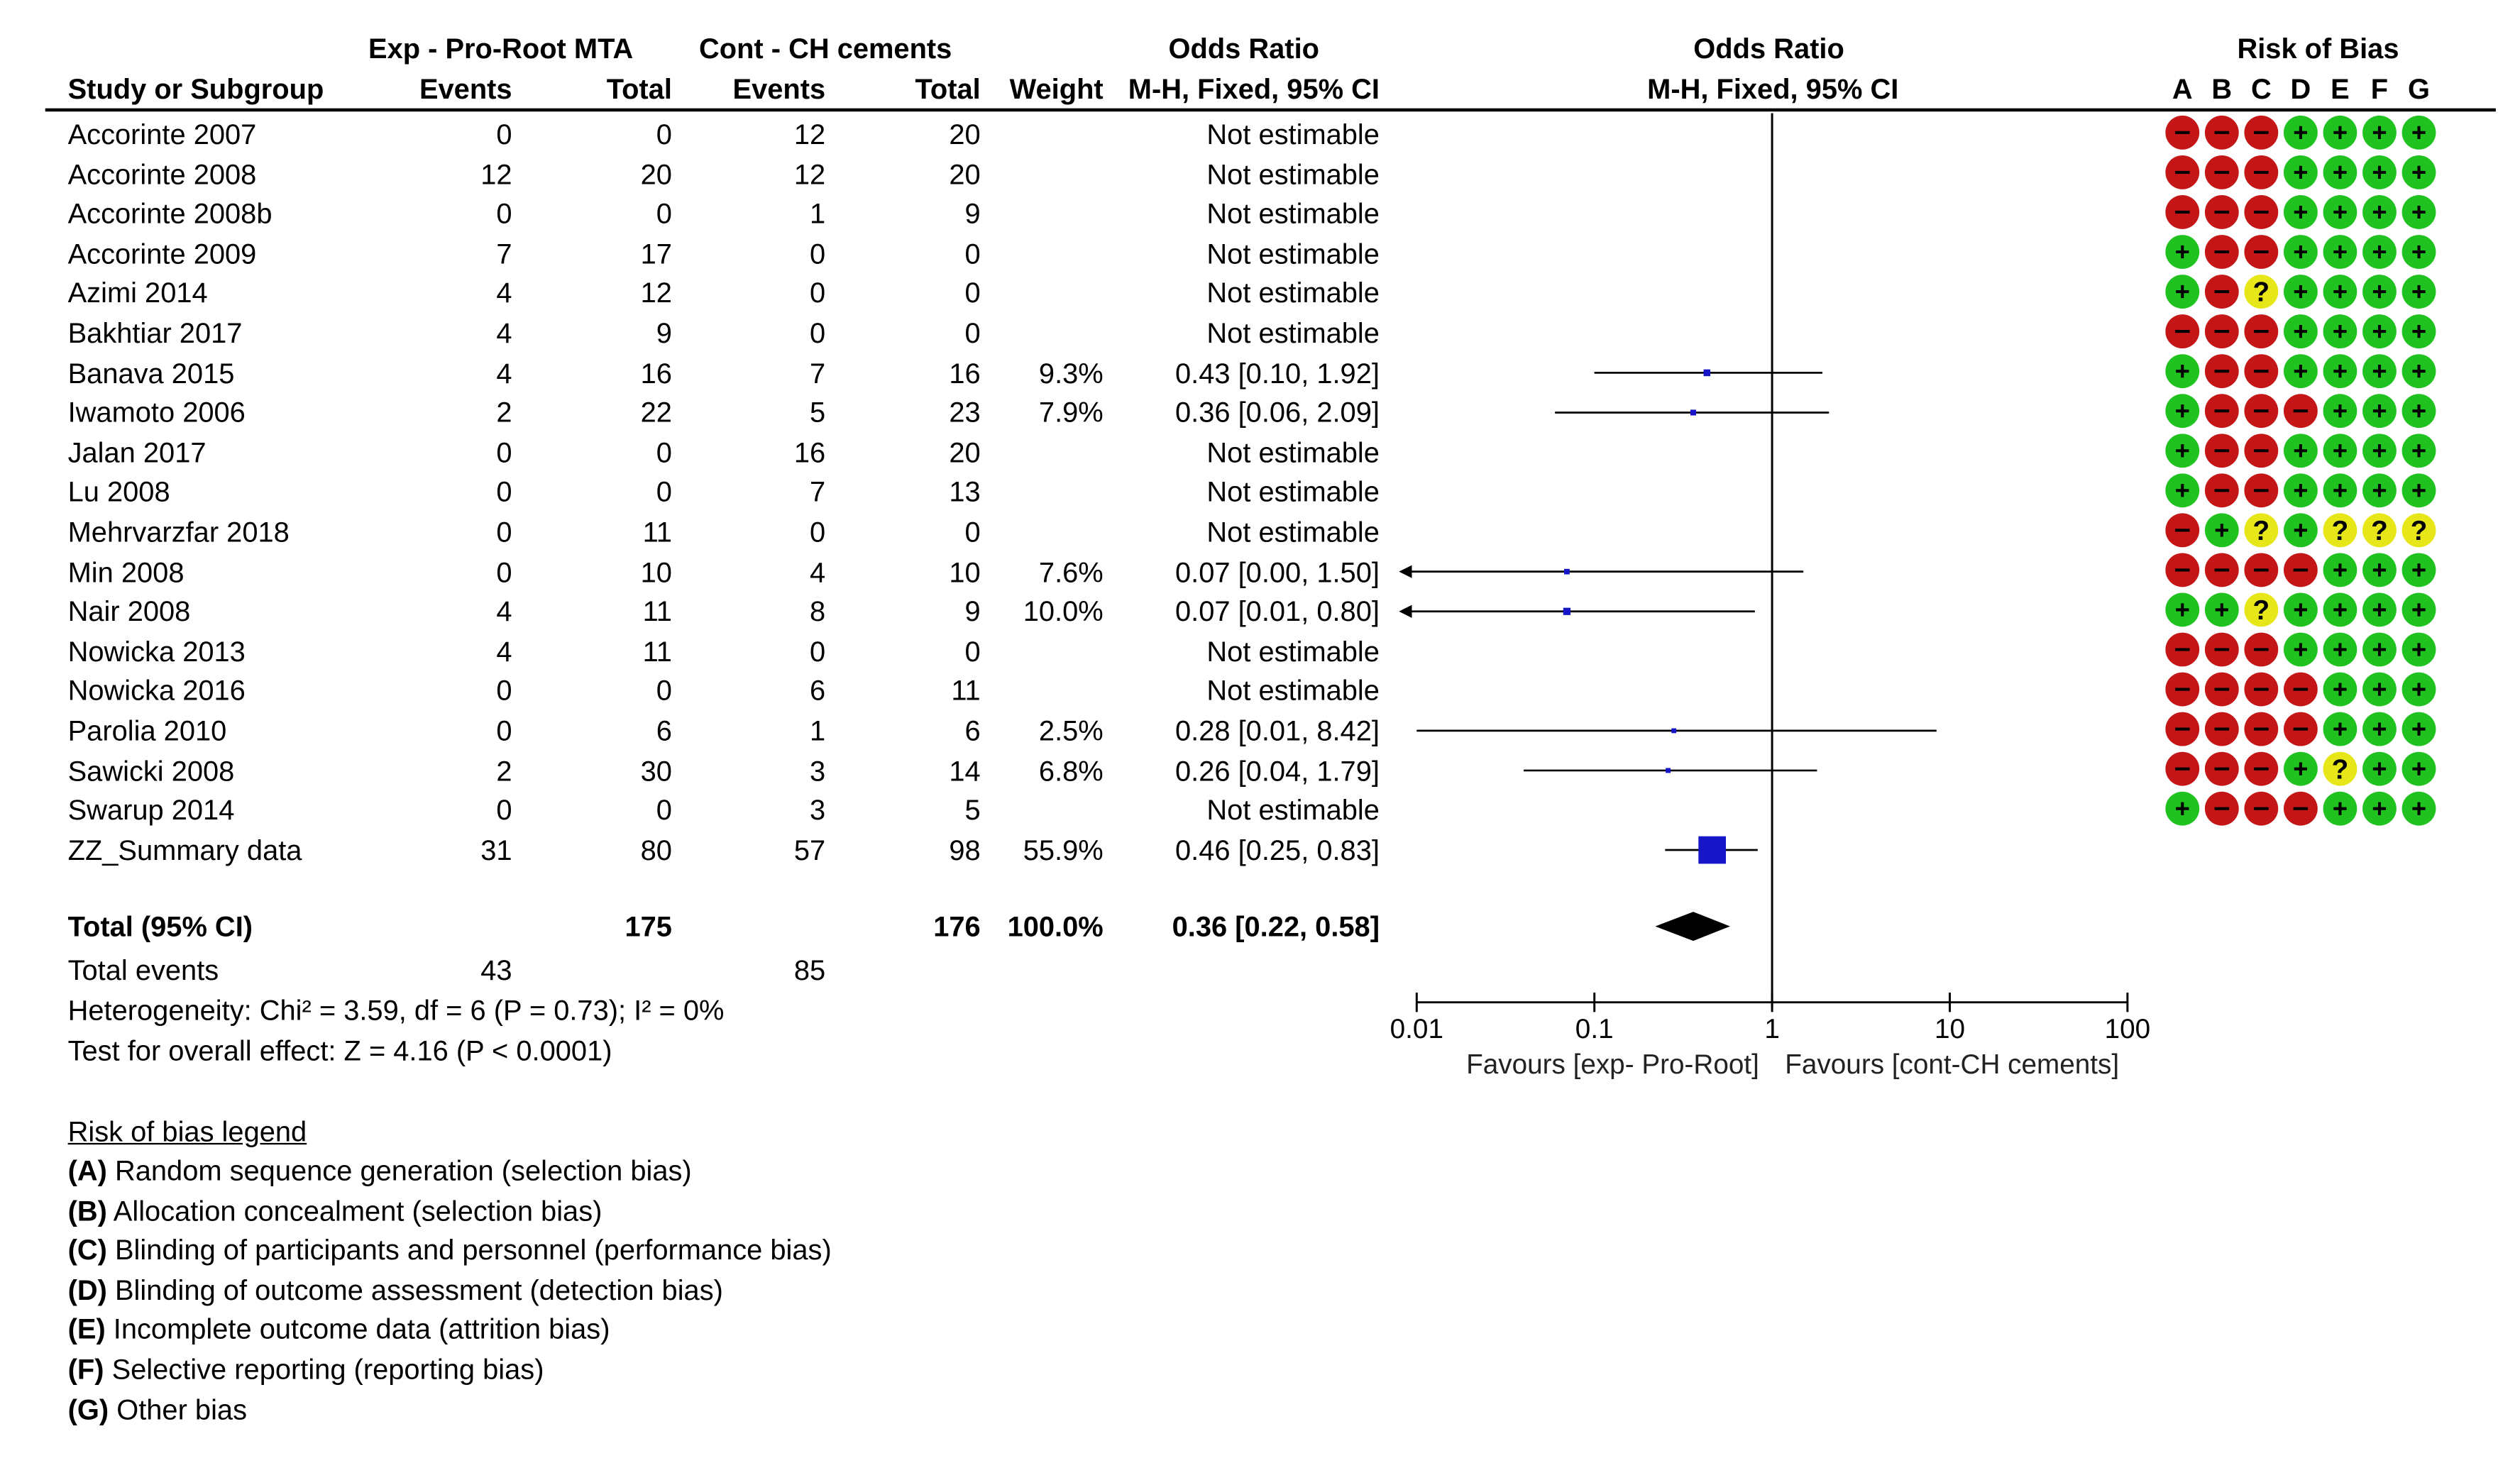 The height and width of the screenshot is (1463, 2520). Describe the element at coordinates (1056, 926) in the screenshot. I see `total-weight: 100.0%` at that location.